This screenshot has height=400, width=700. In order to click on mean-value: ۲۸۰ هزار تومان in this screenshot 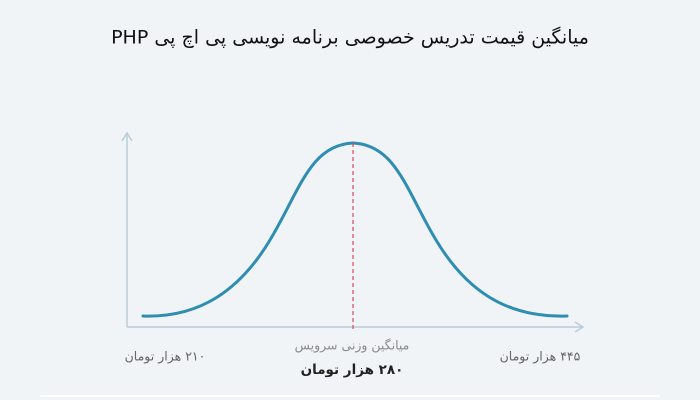, I will do `click(352, 370)`.